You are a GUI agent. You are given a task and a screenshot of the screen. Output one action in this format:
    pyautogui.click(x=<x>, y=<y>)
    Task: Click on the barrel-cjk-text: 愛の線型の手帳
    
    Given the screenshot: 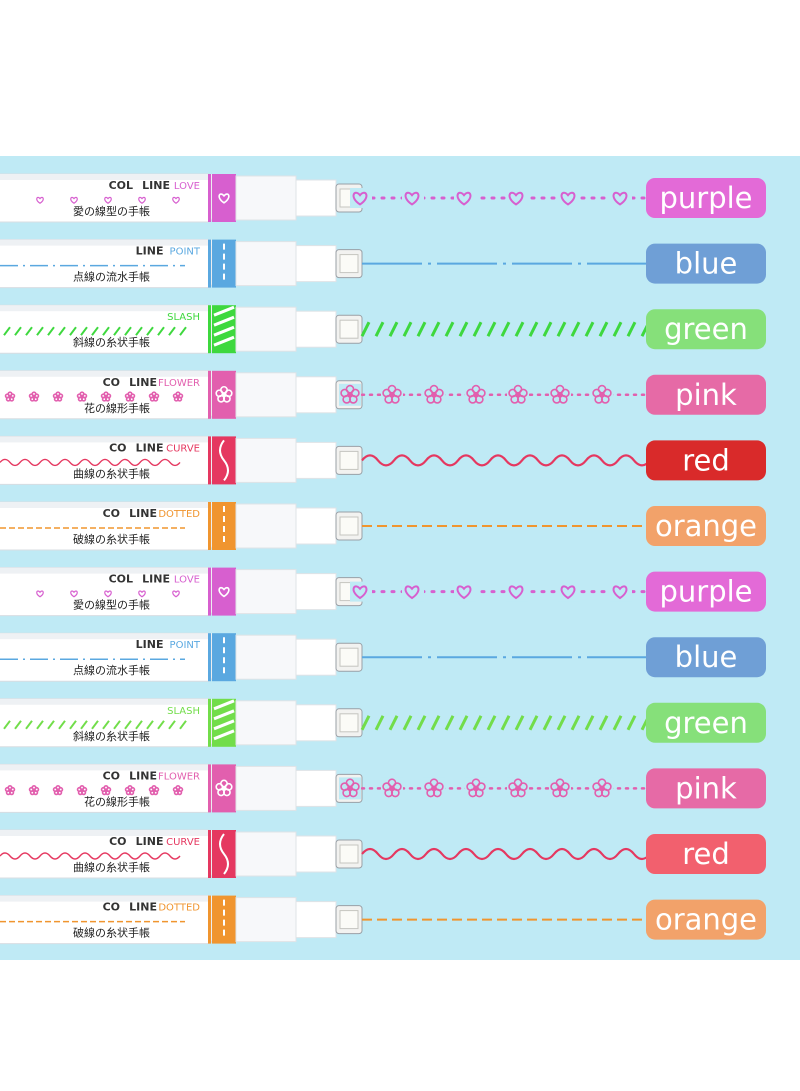 What is the action you would take?
    pyautogui.click(x=111, y=605)
    